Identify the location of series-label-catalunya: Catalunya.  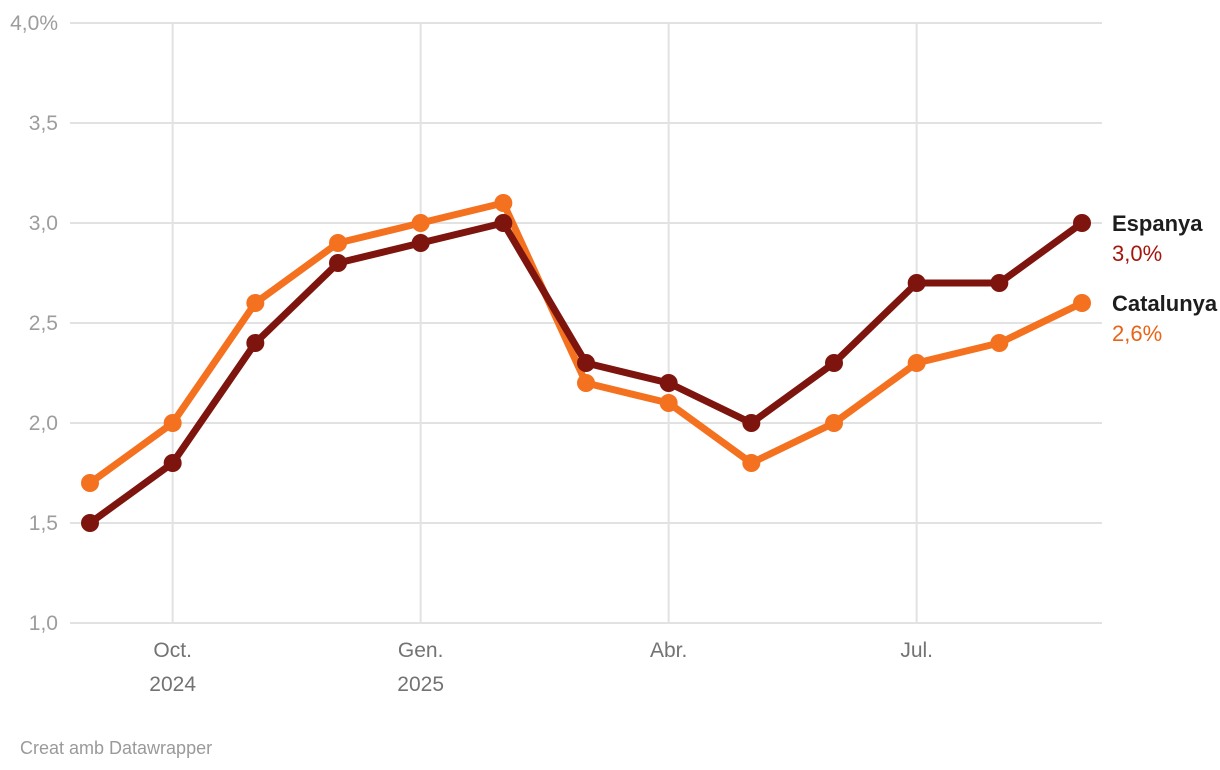
(1165, 303).